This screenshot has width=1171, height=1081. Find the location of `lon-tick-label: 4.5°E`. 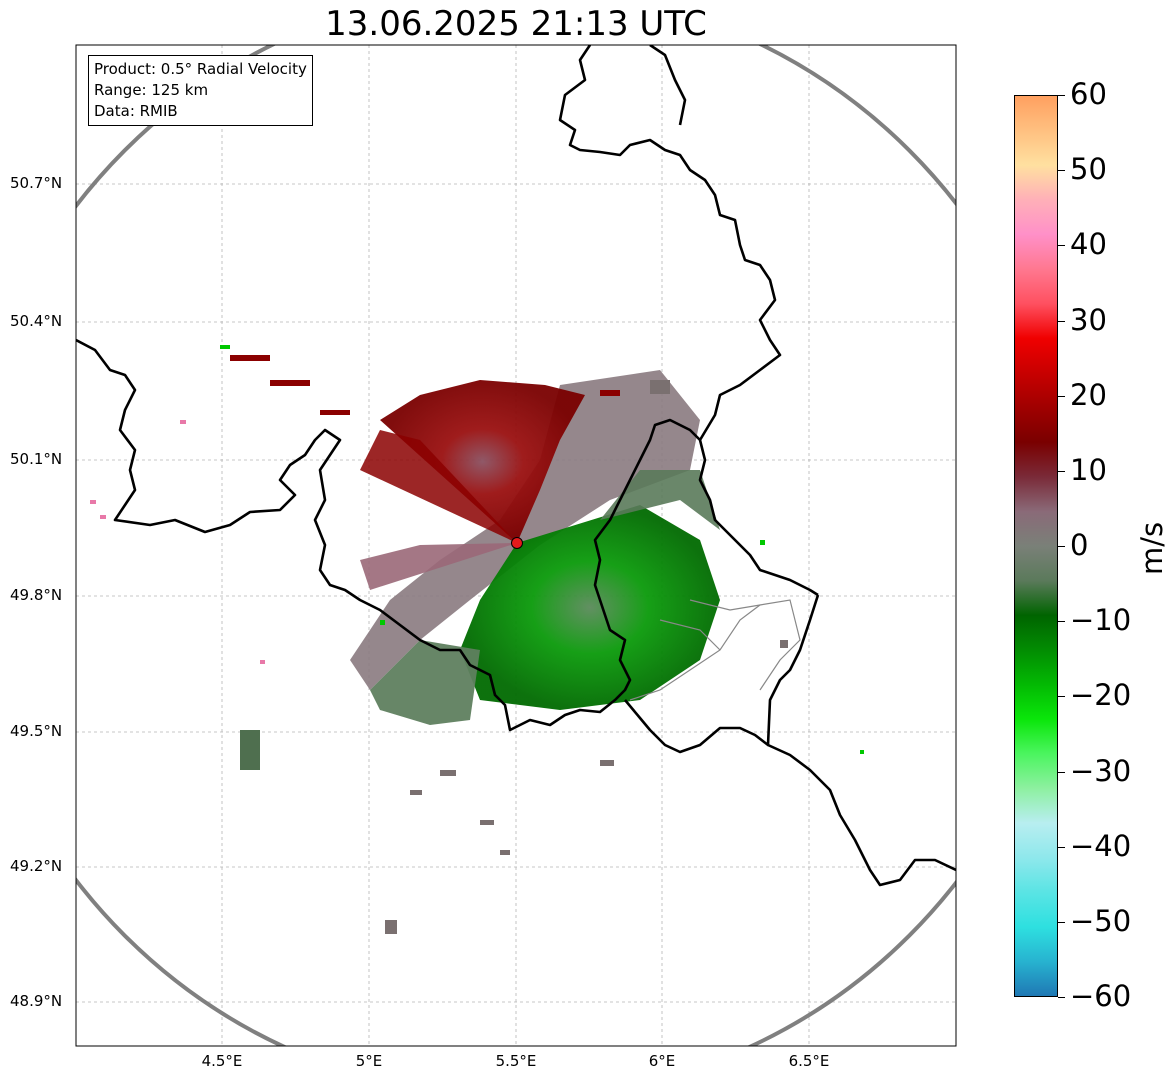

lon-tick-label: 4.5°E is located at coordinates (222, 1061).